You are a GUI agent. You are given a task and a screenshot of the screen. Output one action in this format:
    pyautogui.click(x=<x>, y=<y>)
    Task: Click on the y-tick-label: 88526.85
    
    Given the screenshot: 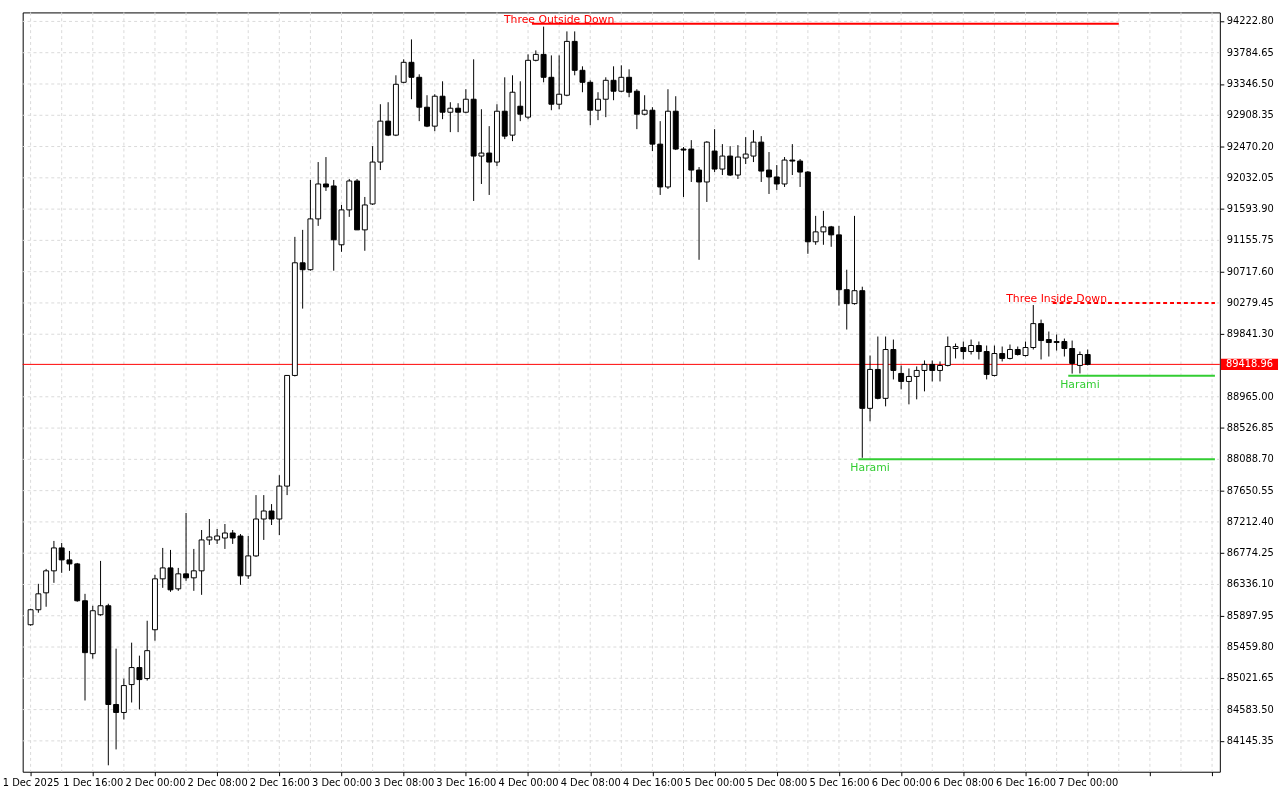 What is the action you would take?
    pyautogui.click(x=1250, y=428)
    